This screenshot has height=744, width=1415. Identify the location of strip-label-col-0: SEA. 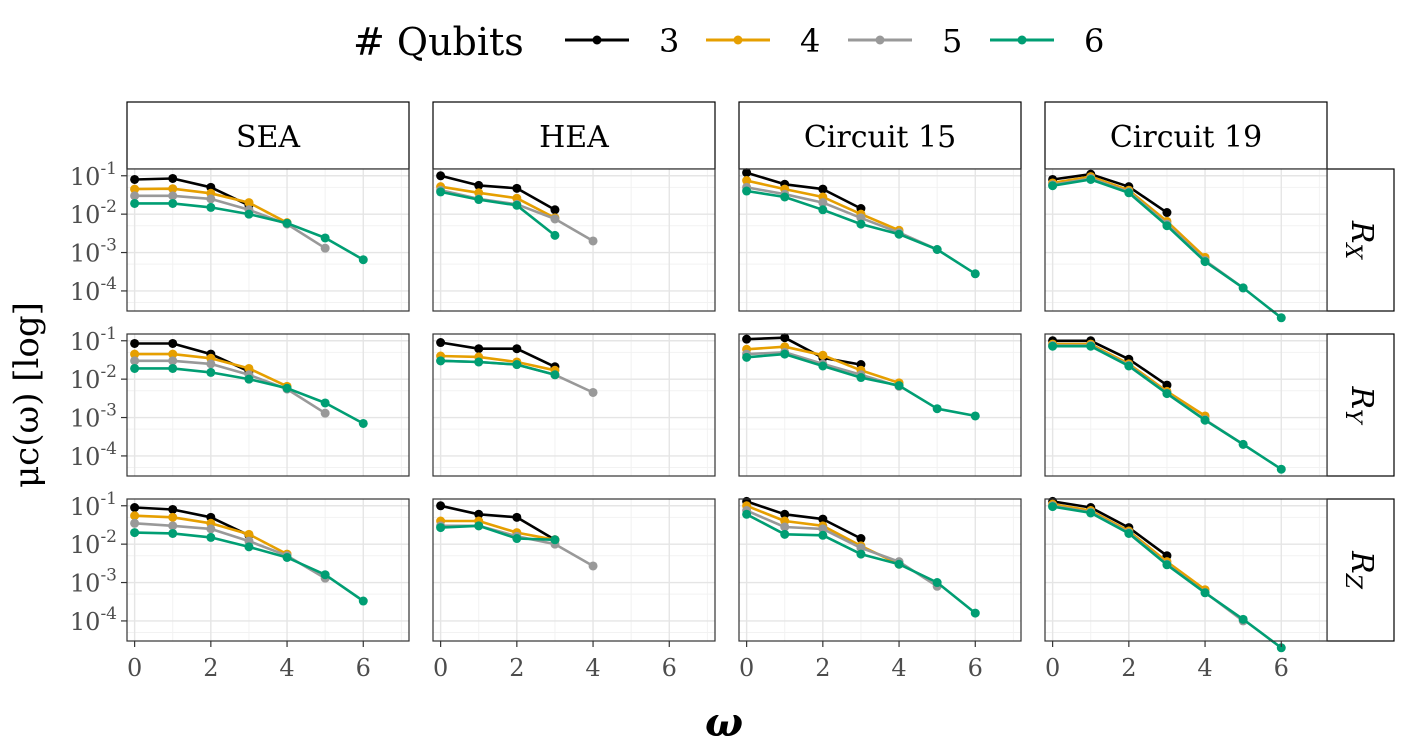
(268, 137).